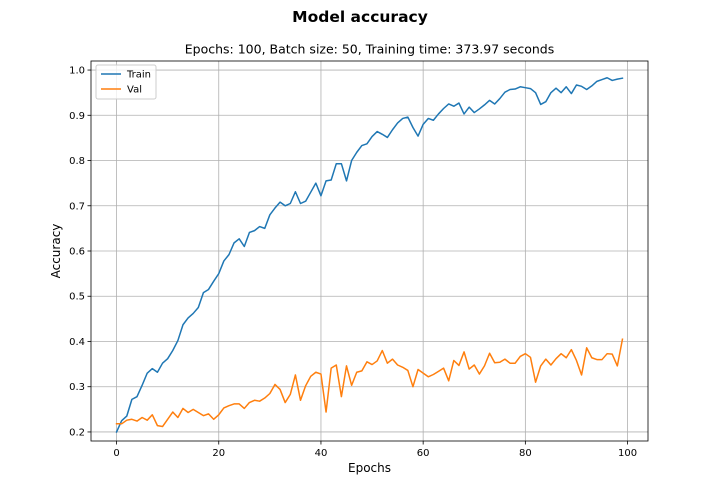  Describe the element at coordinates (321, 453) in the screenshot. I see `x-tick-label: 40` at that location.